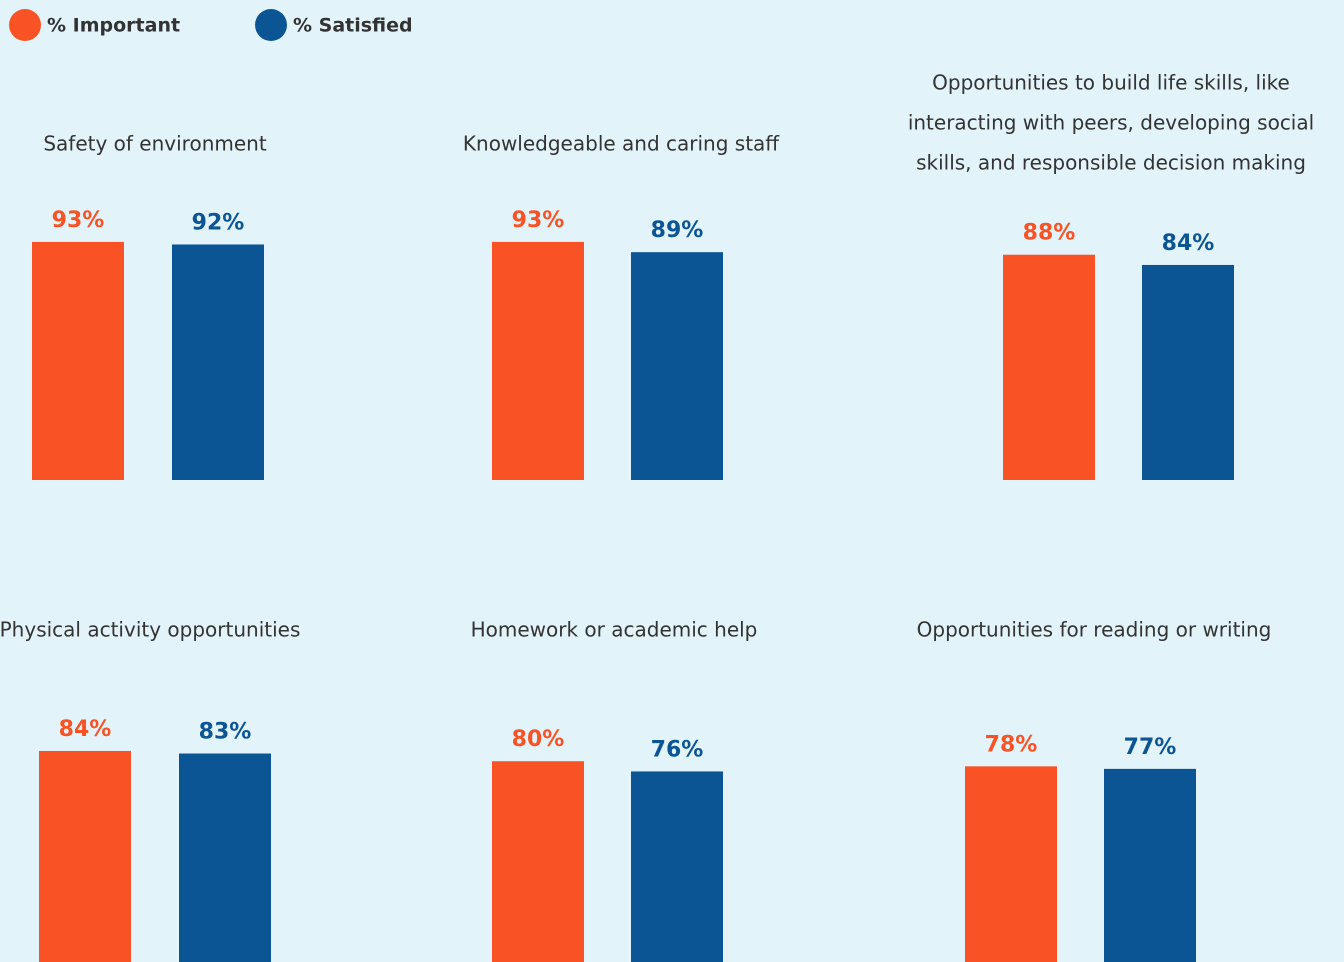 Image resolution: width=1344 pixels, height=962 pixels. I want to click on chart-title: Knowledgeable and caring staff, so click(621, 144).